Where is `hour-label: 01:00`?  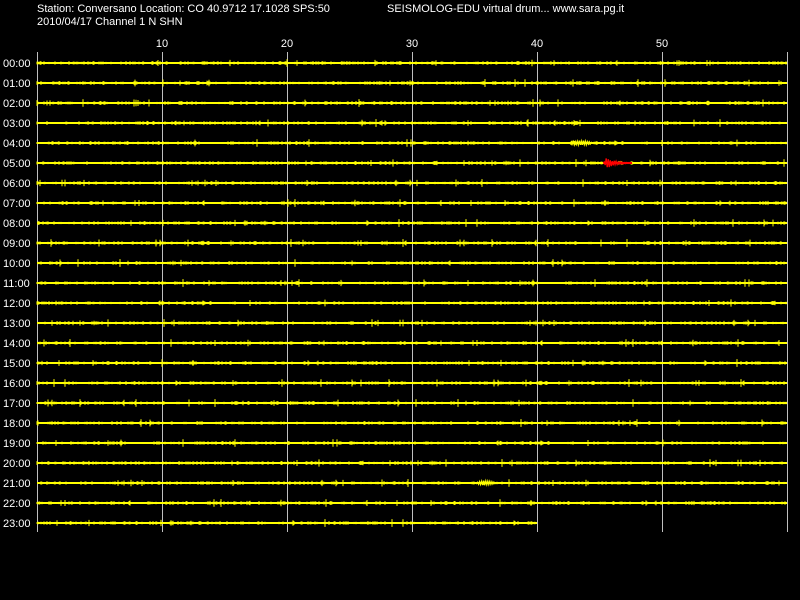
hour-label: 01:00 is located at coordinates (17, 84).